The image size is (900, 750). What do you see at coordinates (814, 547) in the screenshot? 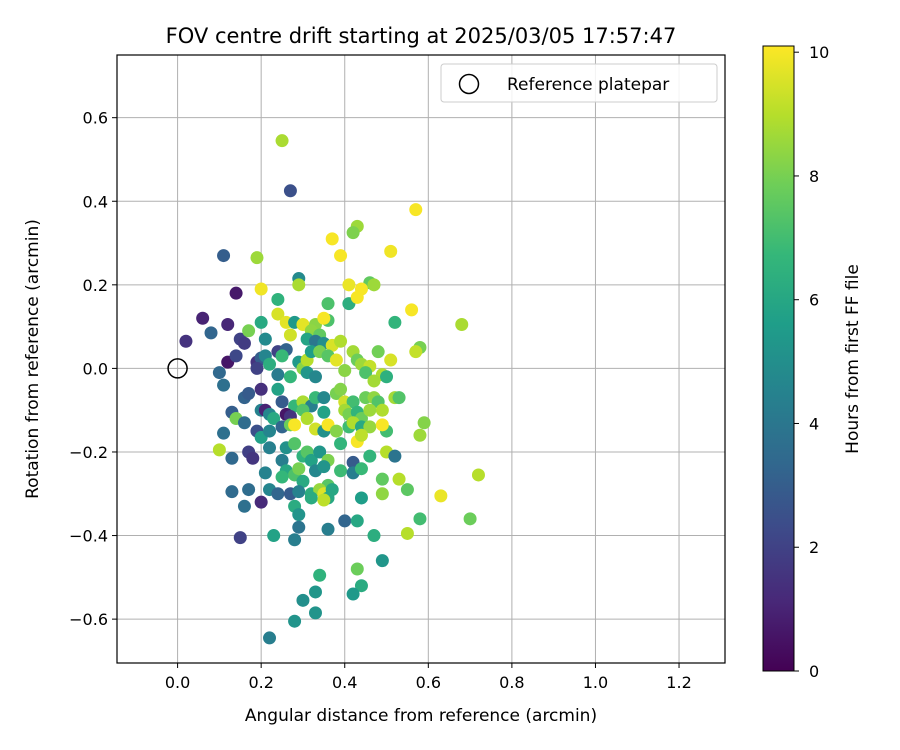
I see `colorbar-tick-label: 2` at bounding box center [814, 547].